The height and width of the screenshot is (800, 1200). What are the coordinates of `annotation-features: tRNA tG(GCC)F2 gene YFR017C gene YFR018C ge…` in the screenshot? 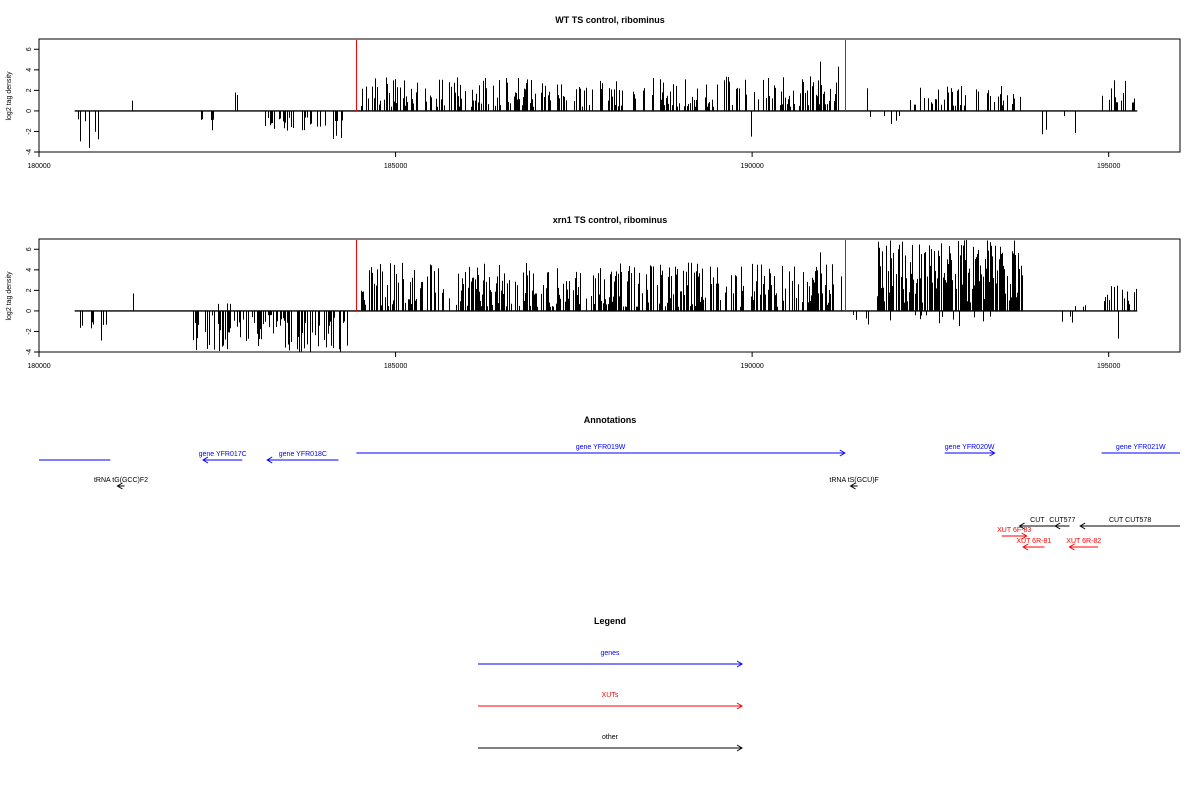 It's located at (609, 497).